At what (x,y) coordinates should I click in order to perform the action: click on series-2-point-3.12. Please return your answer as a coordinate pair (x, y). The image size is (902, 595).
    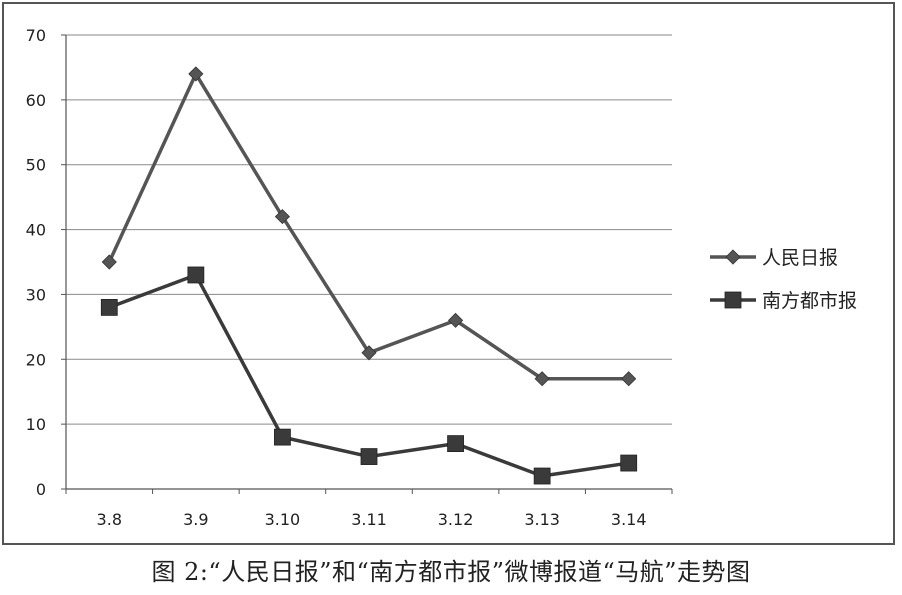
    Looking at the image, I should click on (455, 444).